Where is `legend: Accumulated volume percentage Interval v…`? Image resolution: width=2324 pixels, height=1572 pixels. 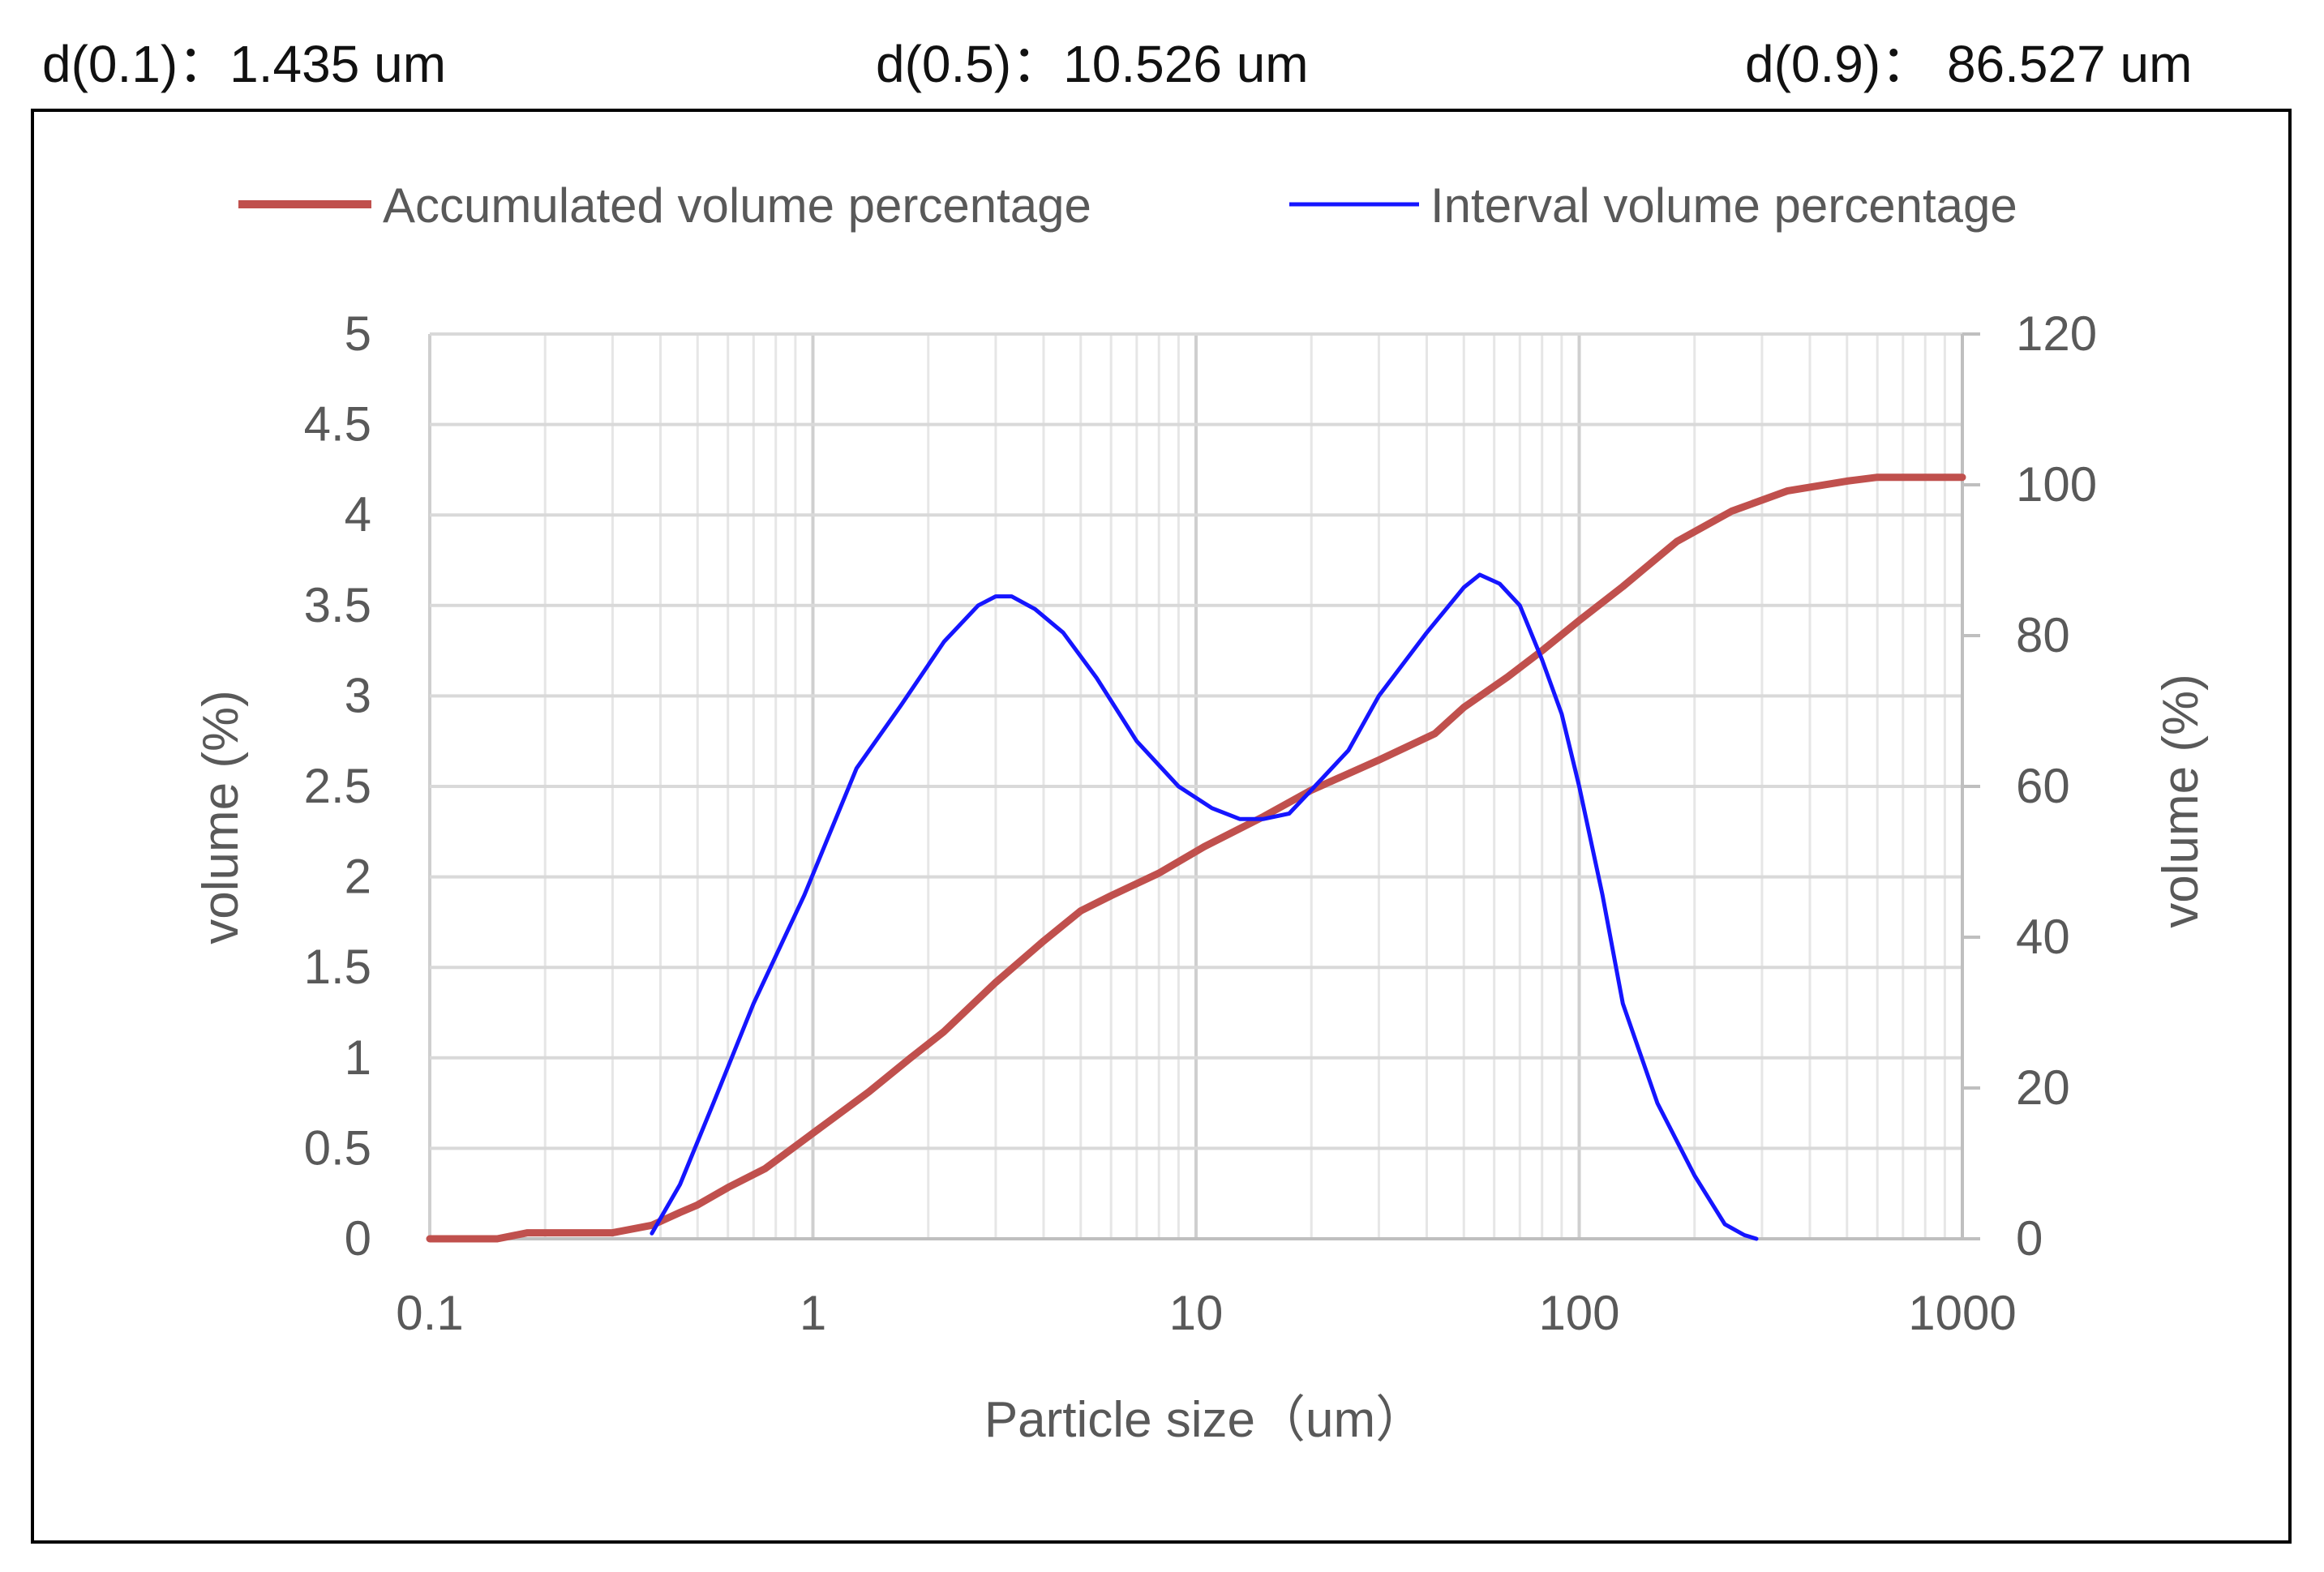 legend: Accumulated volume percentage Interval v… is located at coordinates (1127, 205).